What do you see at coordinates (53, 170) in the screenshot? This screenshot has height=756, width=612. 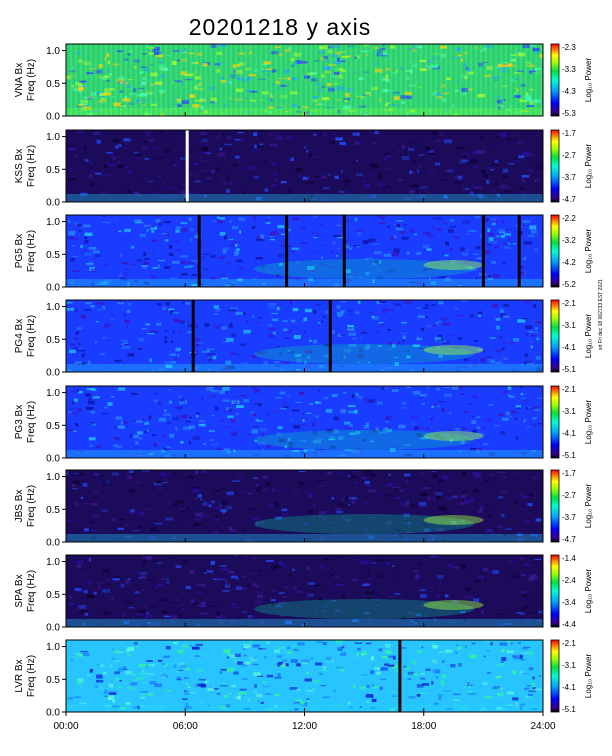 I see `y-tick-label: 0.5` at bounding box center [53, 170].